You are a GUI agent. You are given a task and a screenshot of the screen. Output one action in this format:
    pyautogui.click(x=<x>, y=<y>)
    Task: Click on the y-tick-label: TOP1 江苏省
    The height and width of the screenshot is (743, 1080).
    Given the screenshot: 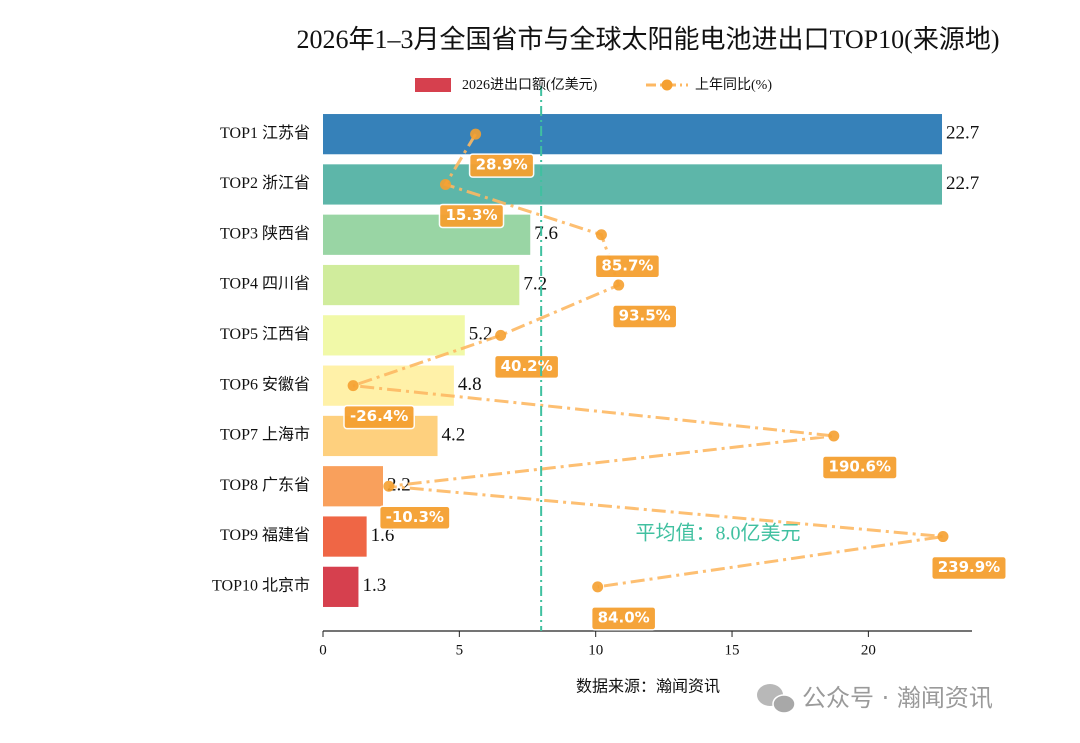 What is the action you would take?
    pyautogui.click(x=265, y=133)
    